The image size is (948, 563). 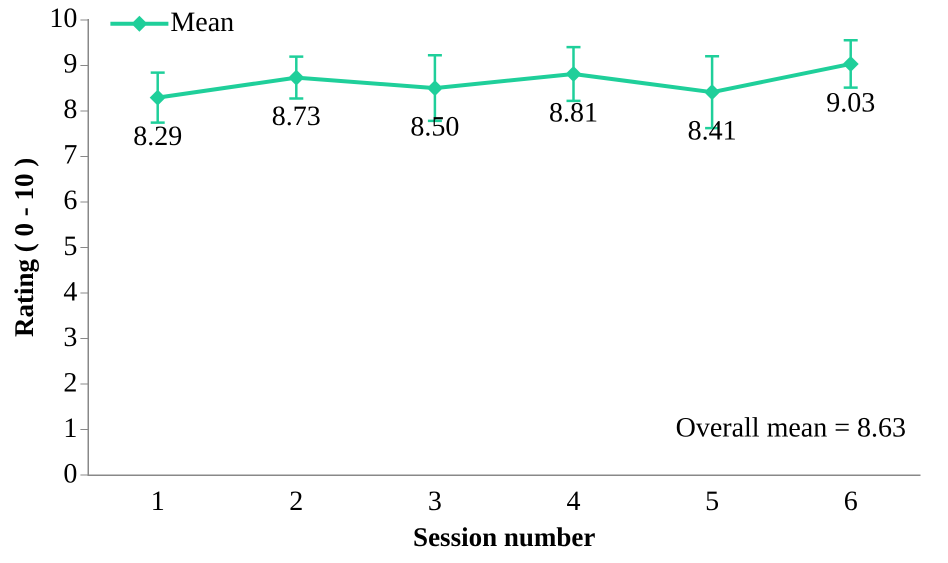 What do you see at coordinates (70, 337) in the screenshot?
I see `y-tick-label: 3` at bounding box center [70, 337].